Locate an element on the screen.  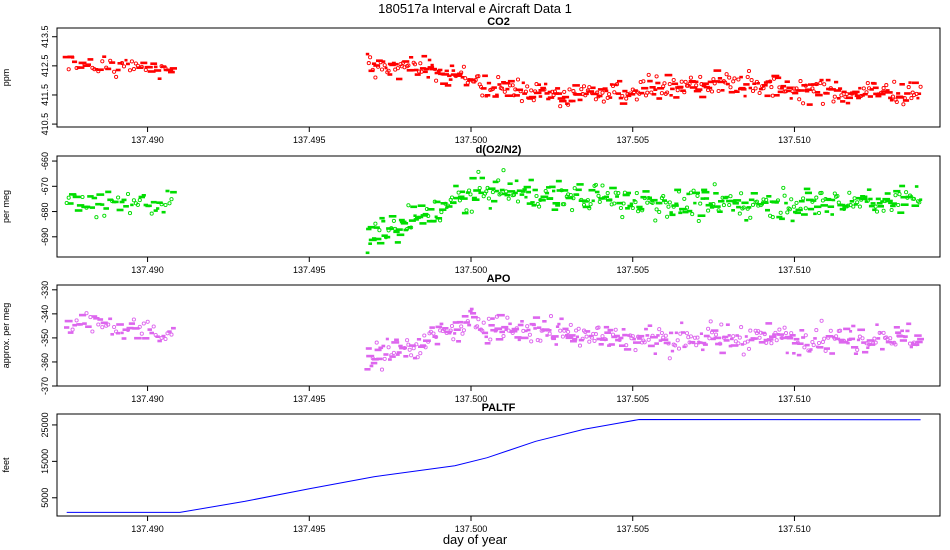
d-o2-n2-y-axis-label: per meg is located at coordinates (6, 206).